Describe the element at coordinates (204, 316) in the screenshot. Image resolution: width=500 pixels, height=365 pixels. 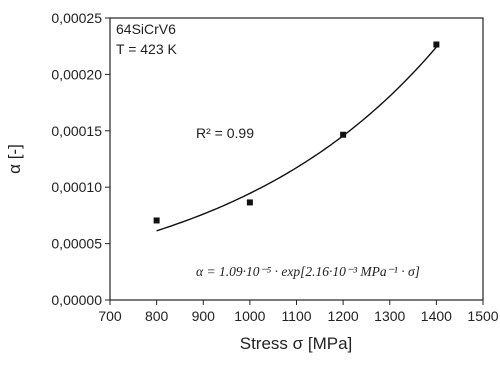
I see `x-tick-label: 900` at that location.